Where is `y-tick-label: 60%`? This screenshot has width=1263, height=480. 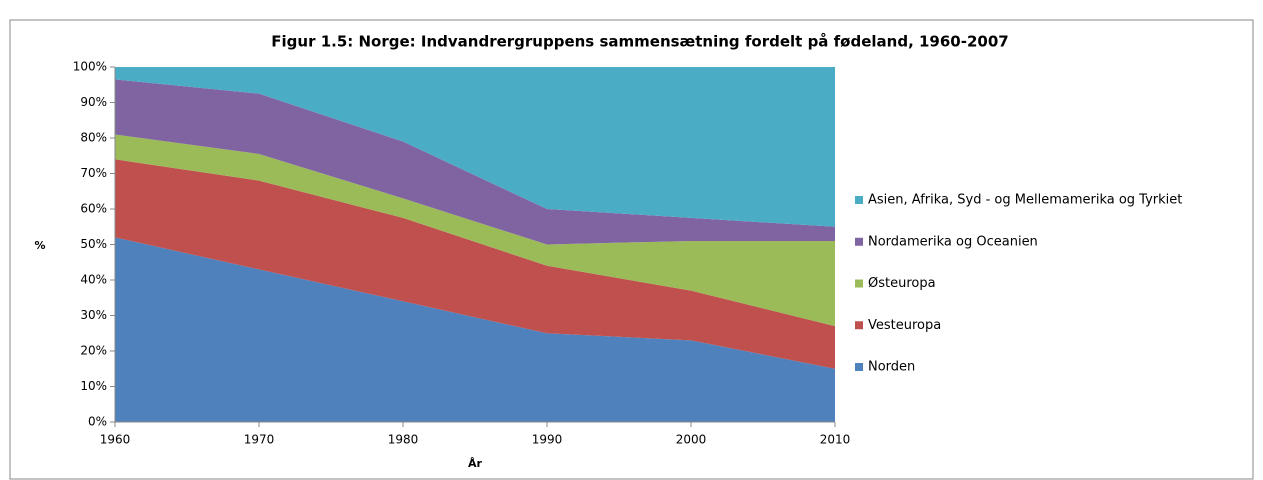 y-tick-label: 60% is located at coordinates (93, 209).